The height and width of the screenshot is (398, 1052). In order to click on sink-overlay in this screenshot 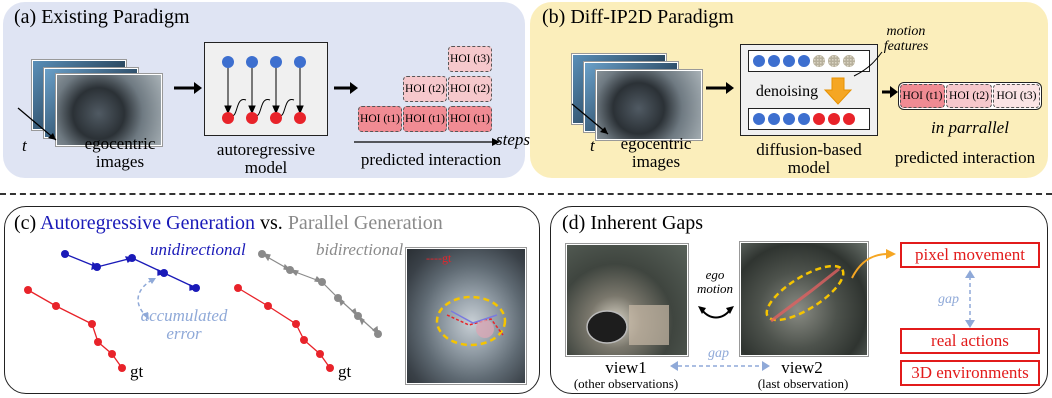, I will do `click(471, 321)`.